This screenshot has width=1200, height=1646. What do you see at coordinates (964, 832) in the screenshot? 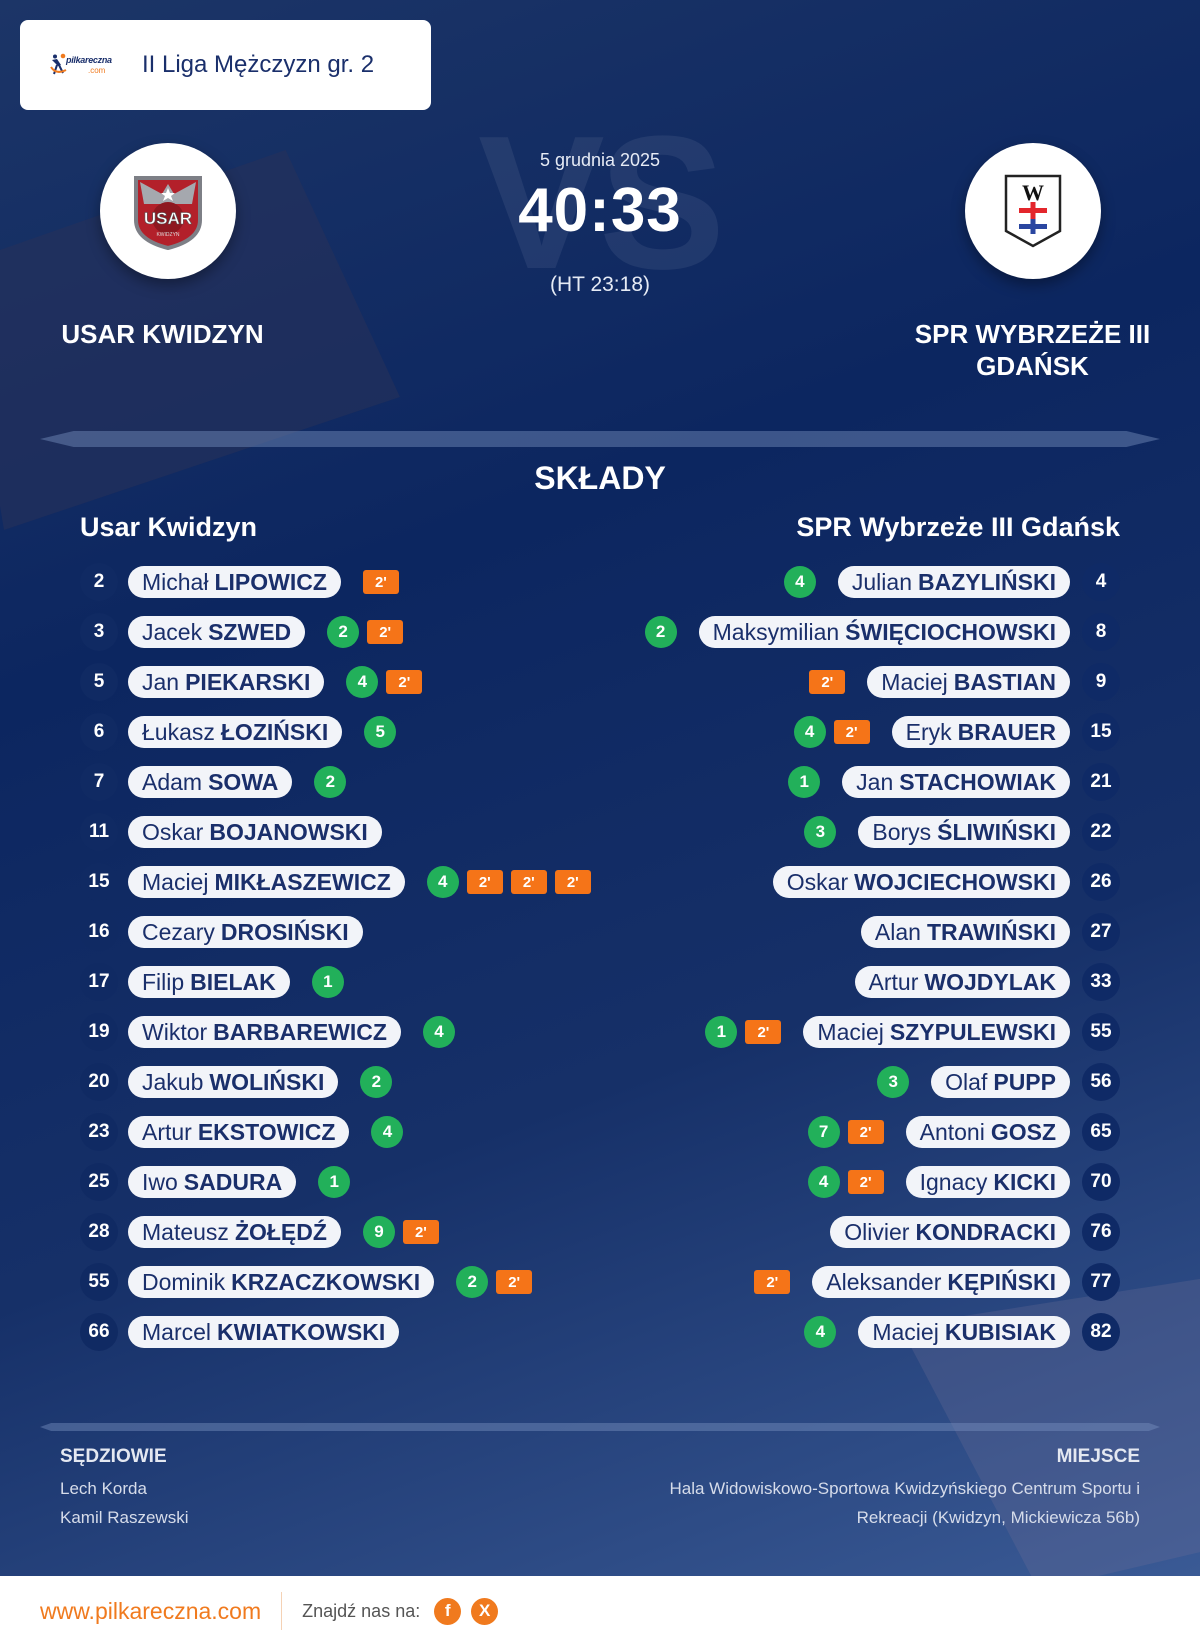
I see `player-name: Borys ŚLIWIŃSKI` at bounding box center [964, 832].